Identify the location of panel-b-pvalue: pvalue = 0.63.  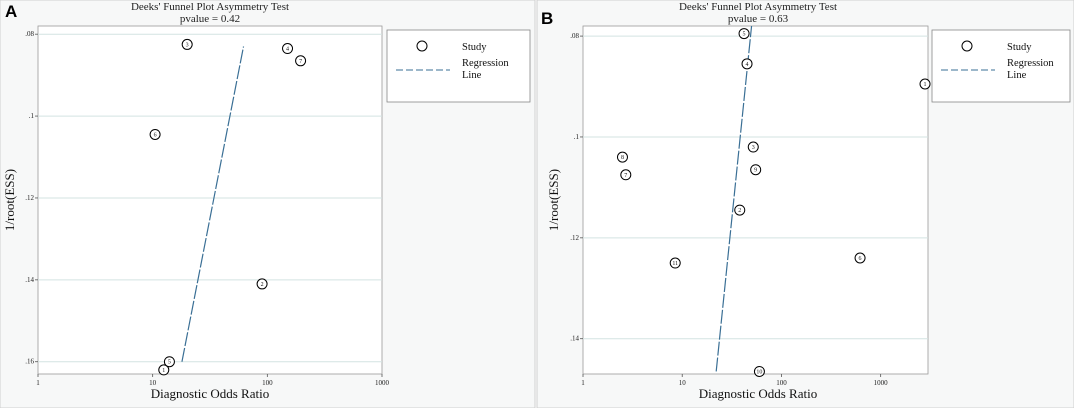
(758, 19).